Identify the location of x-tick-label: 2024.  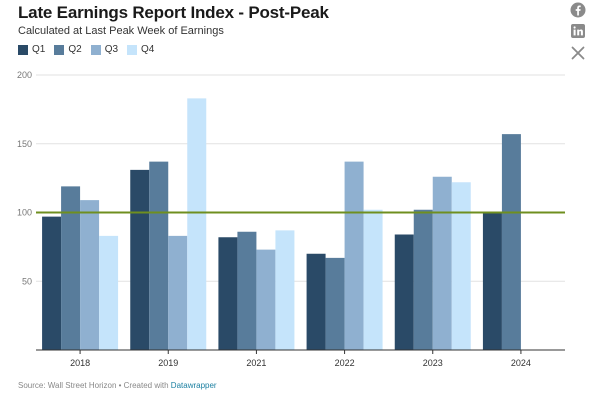
(521, 363).